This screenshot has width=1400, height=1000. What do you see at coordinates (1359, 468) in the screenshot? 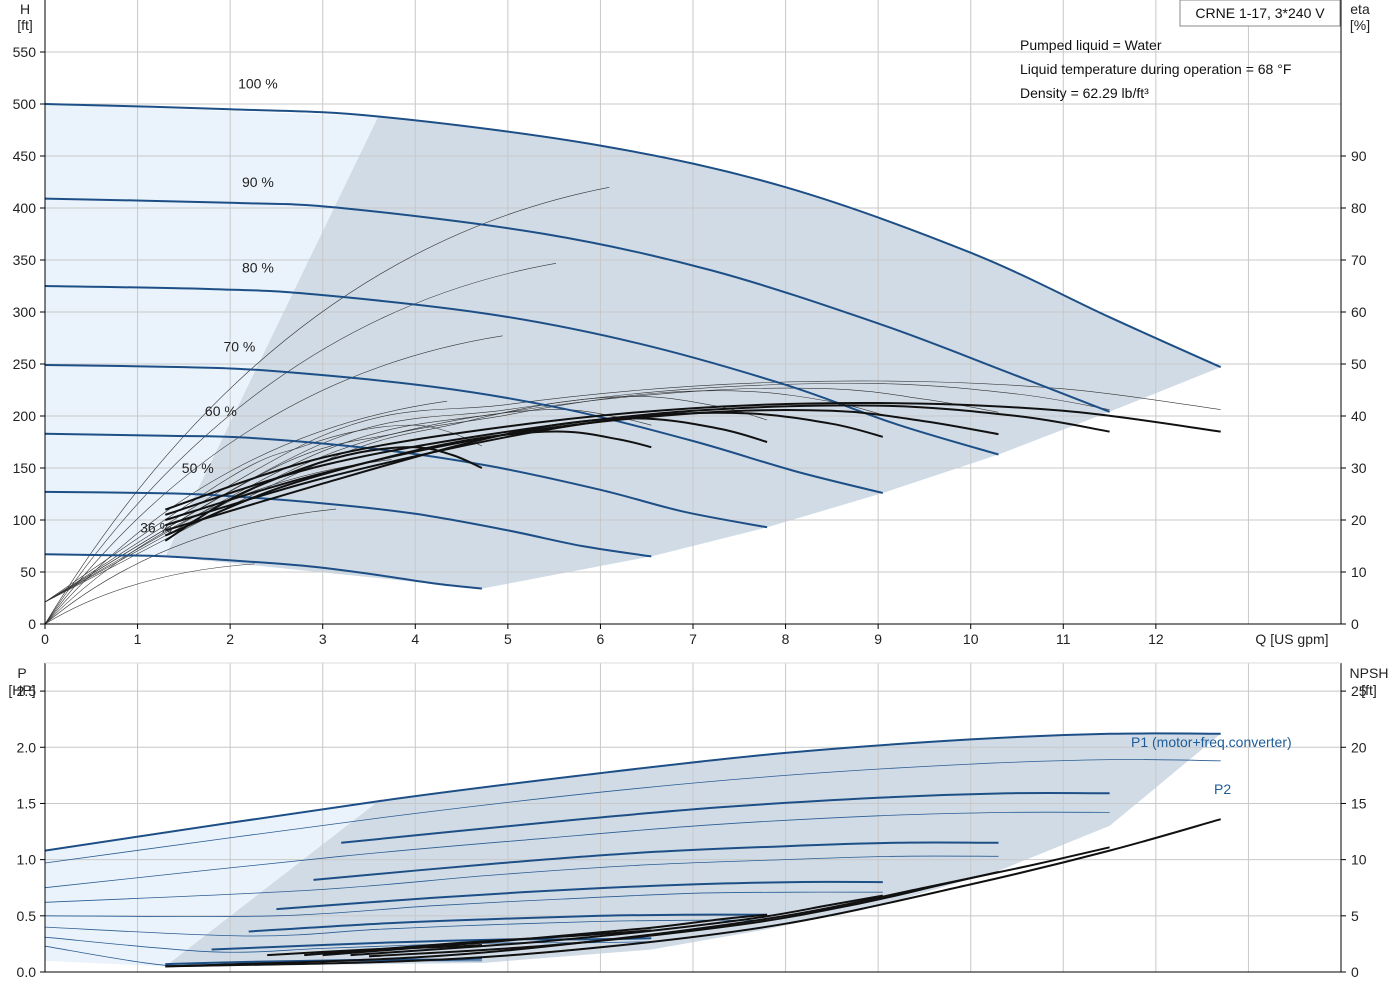
I see `y-tick-label-right: 30` at bounding box center [1359, 468].